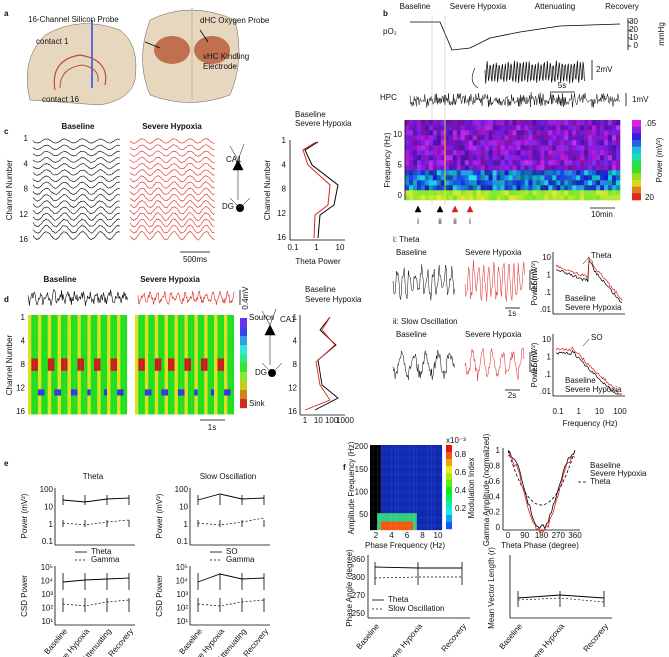 The height and width of the screenshot is (657, 669). I want to click on label: Baseline, so click(411, 252).